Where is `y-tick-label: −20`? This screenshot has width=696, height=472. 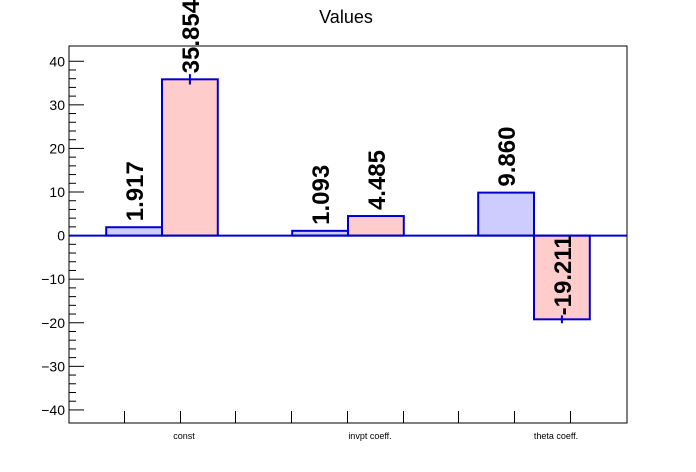
y-tick-label: −20 is located at coordinates (53, 323).